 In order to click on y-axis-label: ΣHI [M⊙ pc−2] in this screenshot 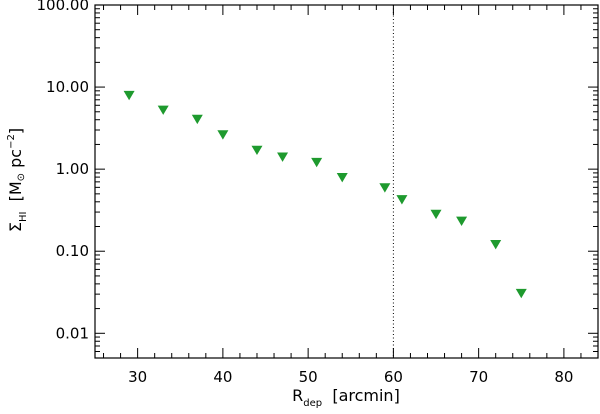, I will do `click(17, 180)`.